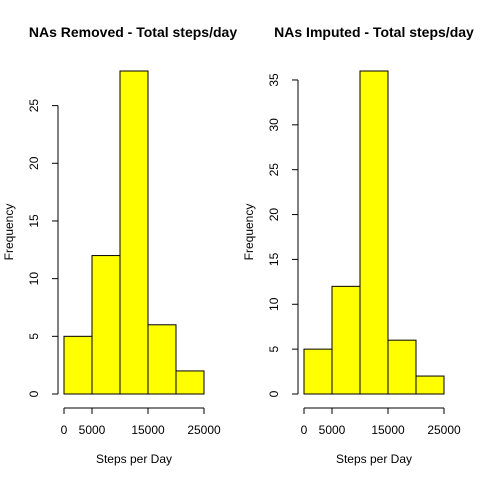 Image resolution: width=480 pixels, height=480 pixels. I want to click on chart-title: NAs Imputed - Total steps/day, so click(374, 32).